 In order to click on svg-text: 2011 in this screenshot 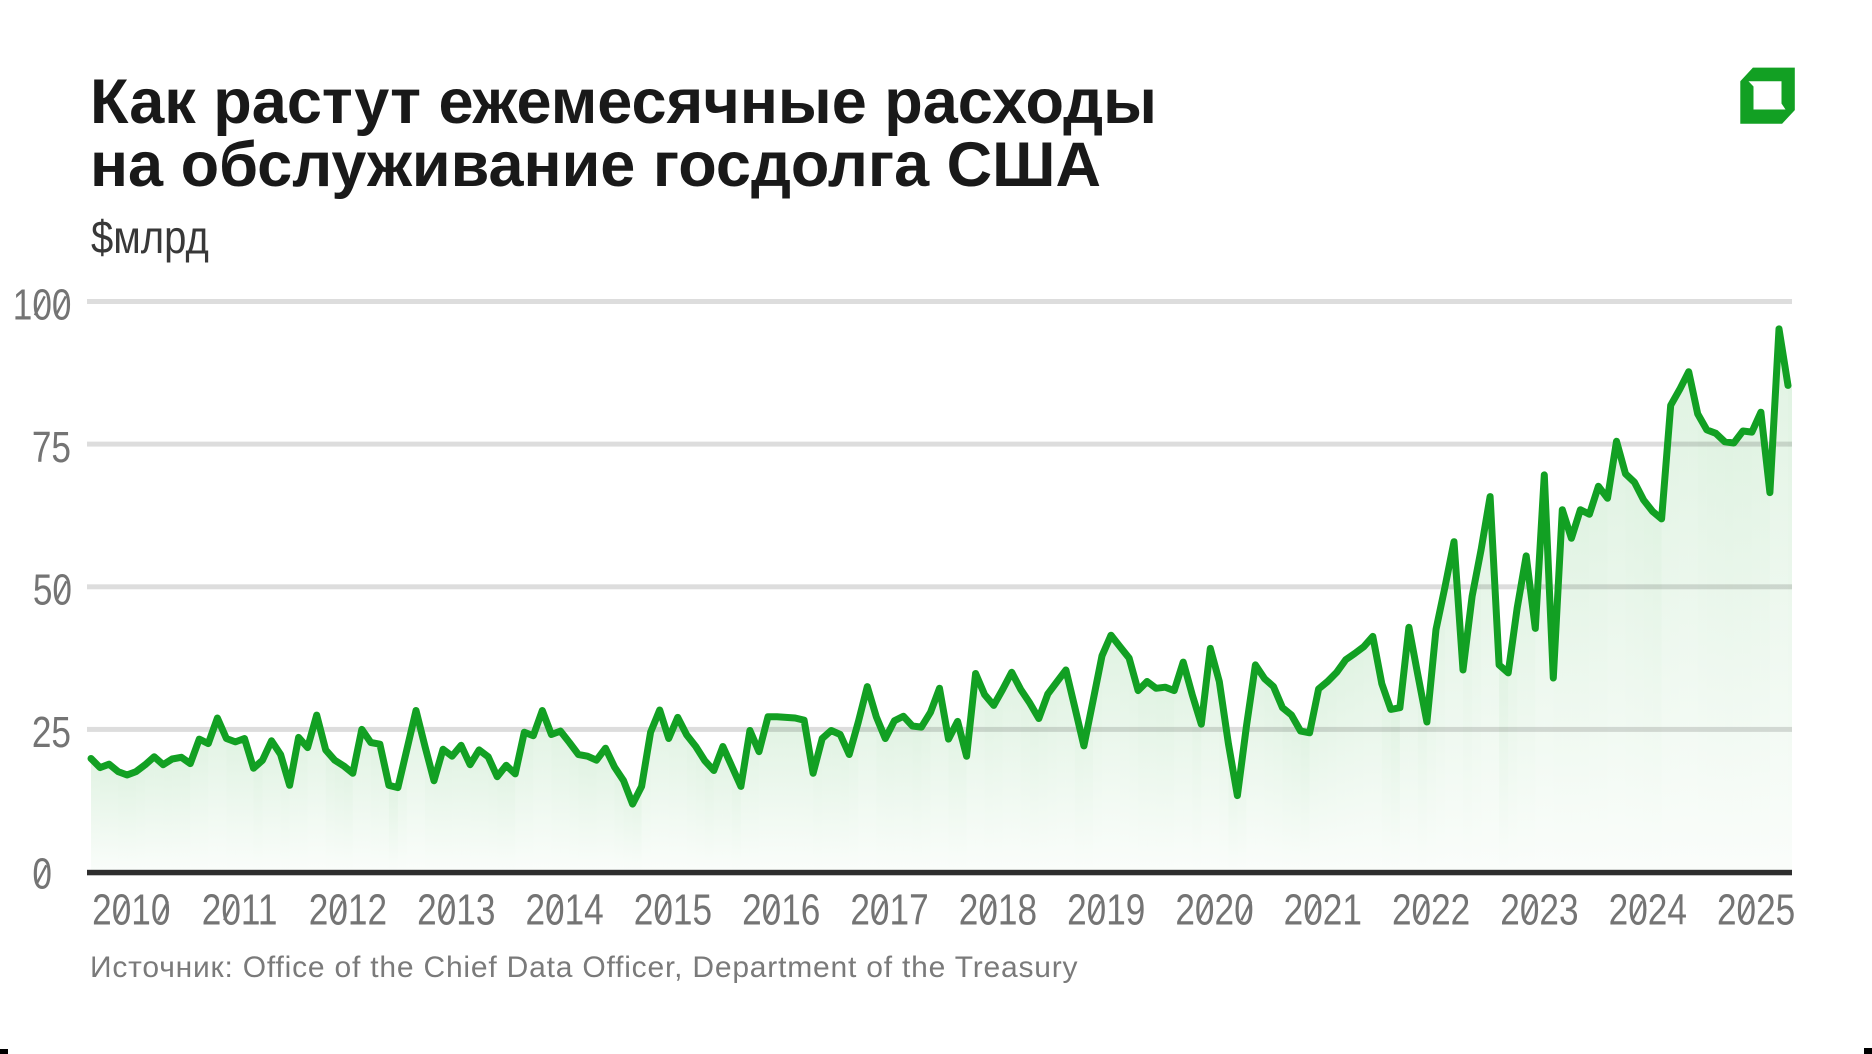, I will do `click(240, 910)`.